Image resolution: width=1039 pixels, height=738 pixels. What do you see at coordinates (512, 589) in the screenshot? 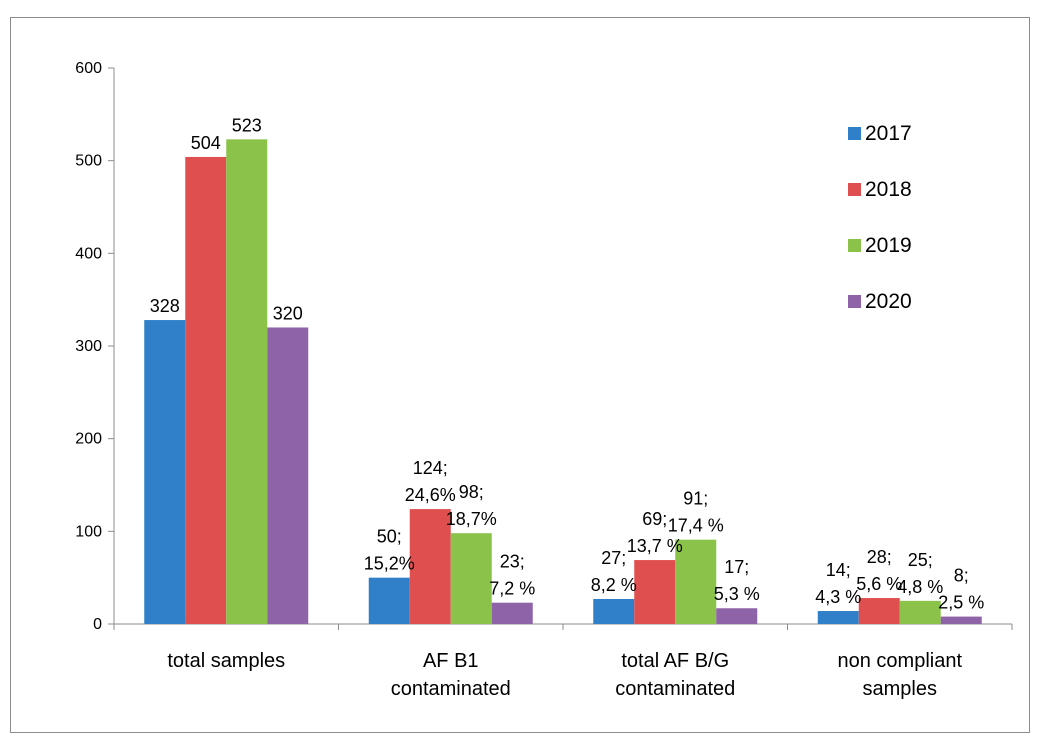
I see `data-label: 7,2 %` at bounding box center [512, 589].